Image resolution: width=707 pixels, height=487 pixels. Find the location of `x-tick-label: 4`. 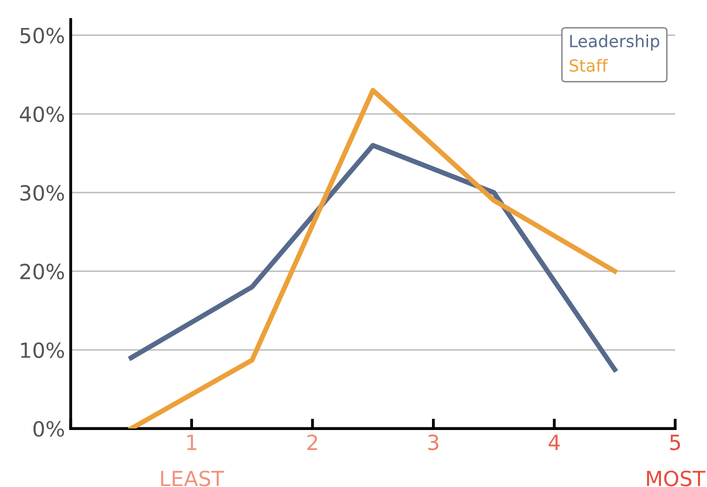

x-tick-label: 4 is located at coordinates (554, 442).